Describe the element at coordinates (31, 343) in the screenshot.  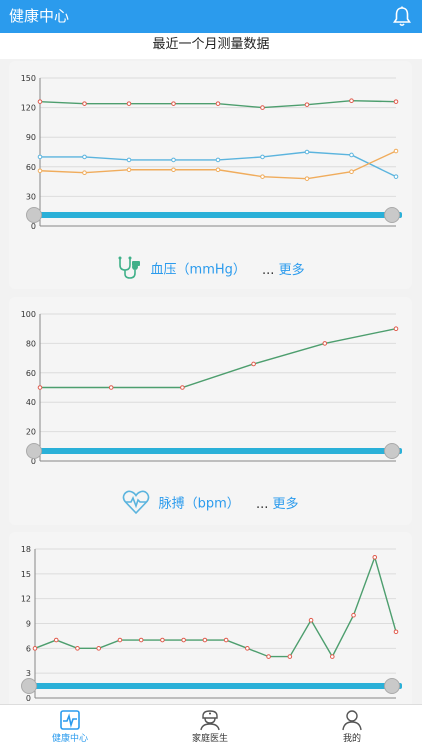
I see `y-tick-label: 80` at that location.